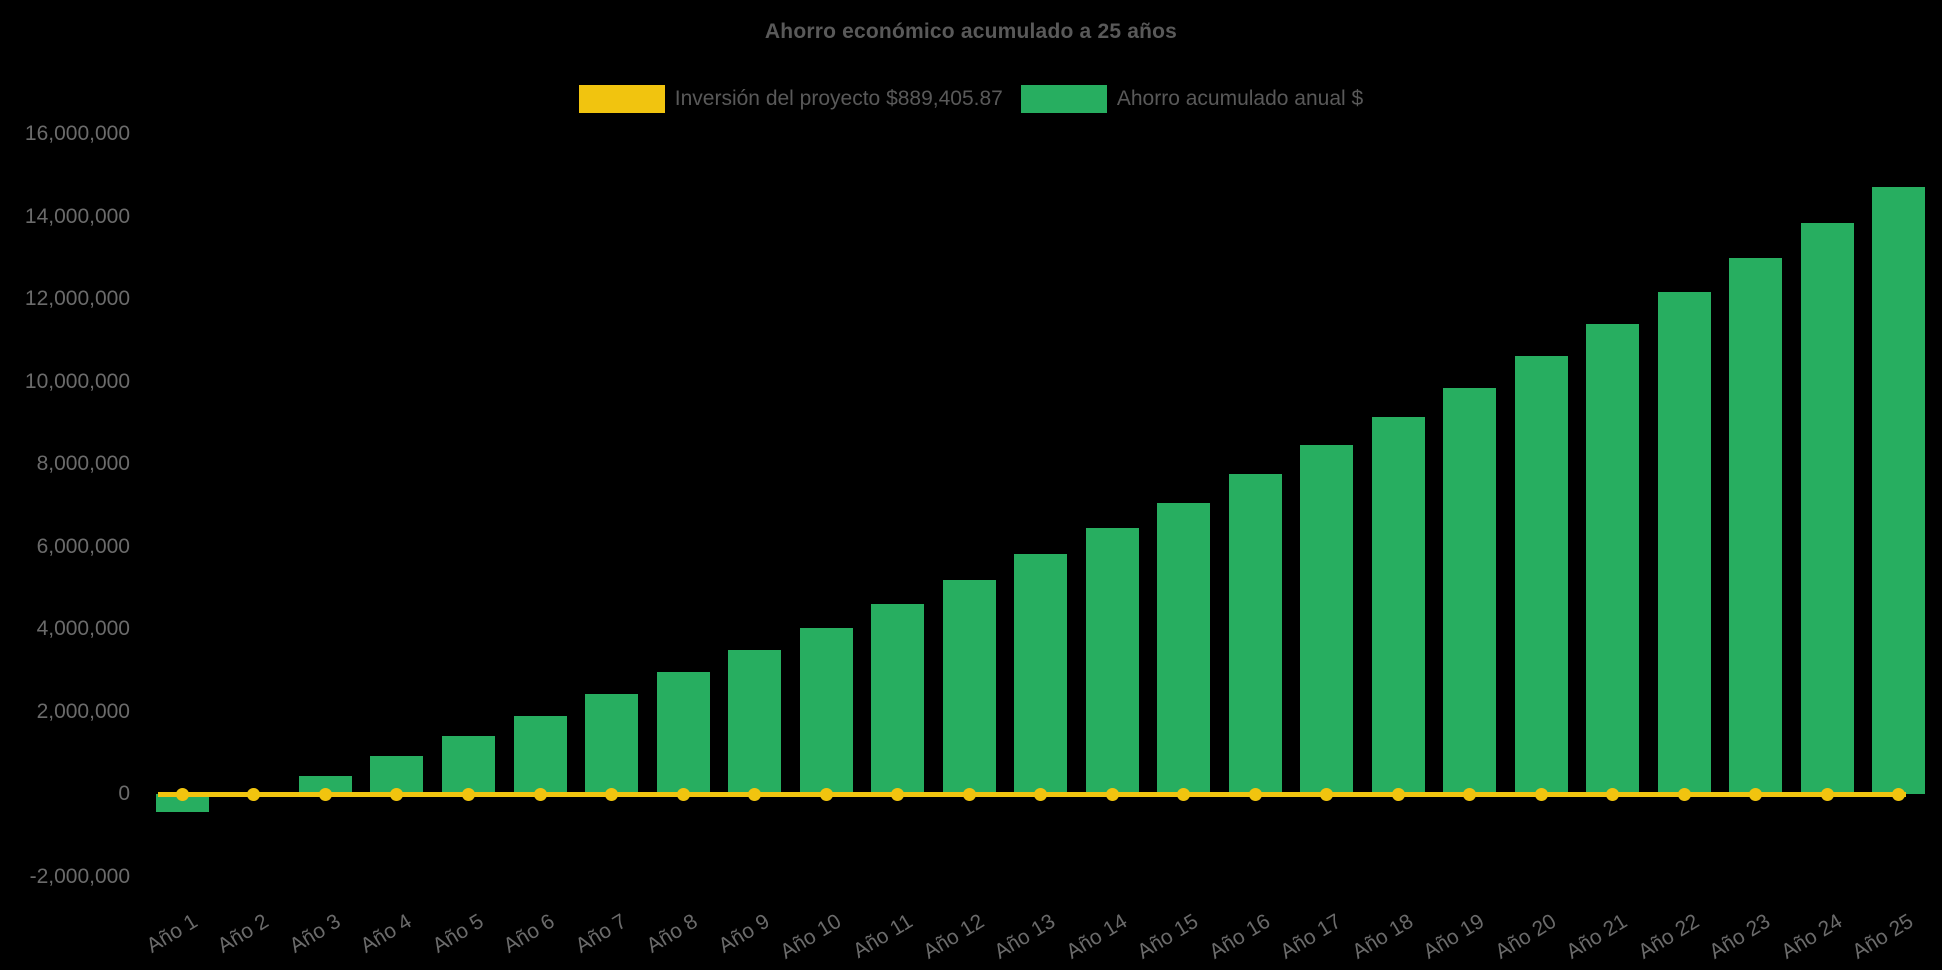 The width and height of the screenshot is (1942, 970). What do you see at coordinates (1239, 936) in the screenshot?
I see `x-axis-tick-label: Año 16` at bounding box center [1239, 936].